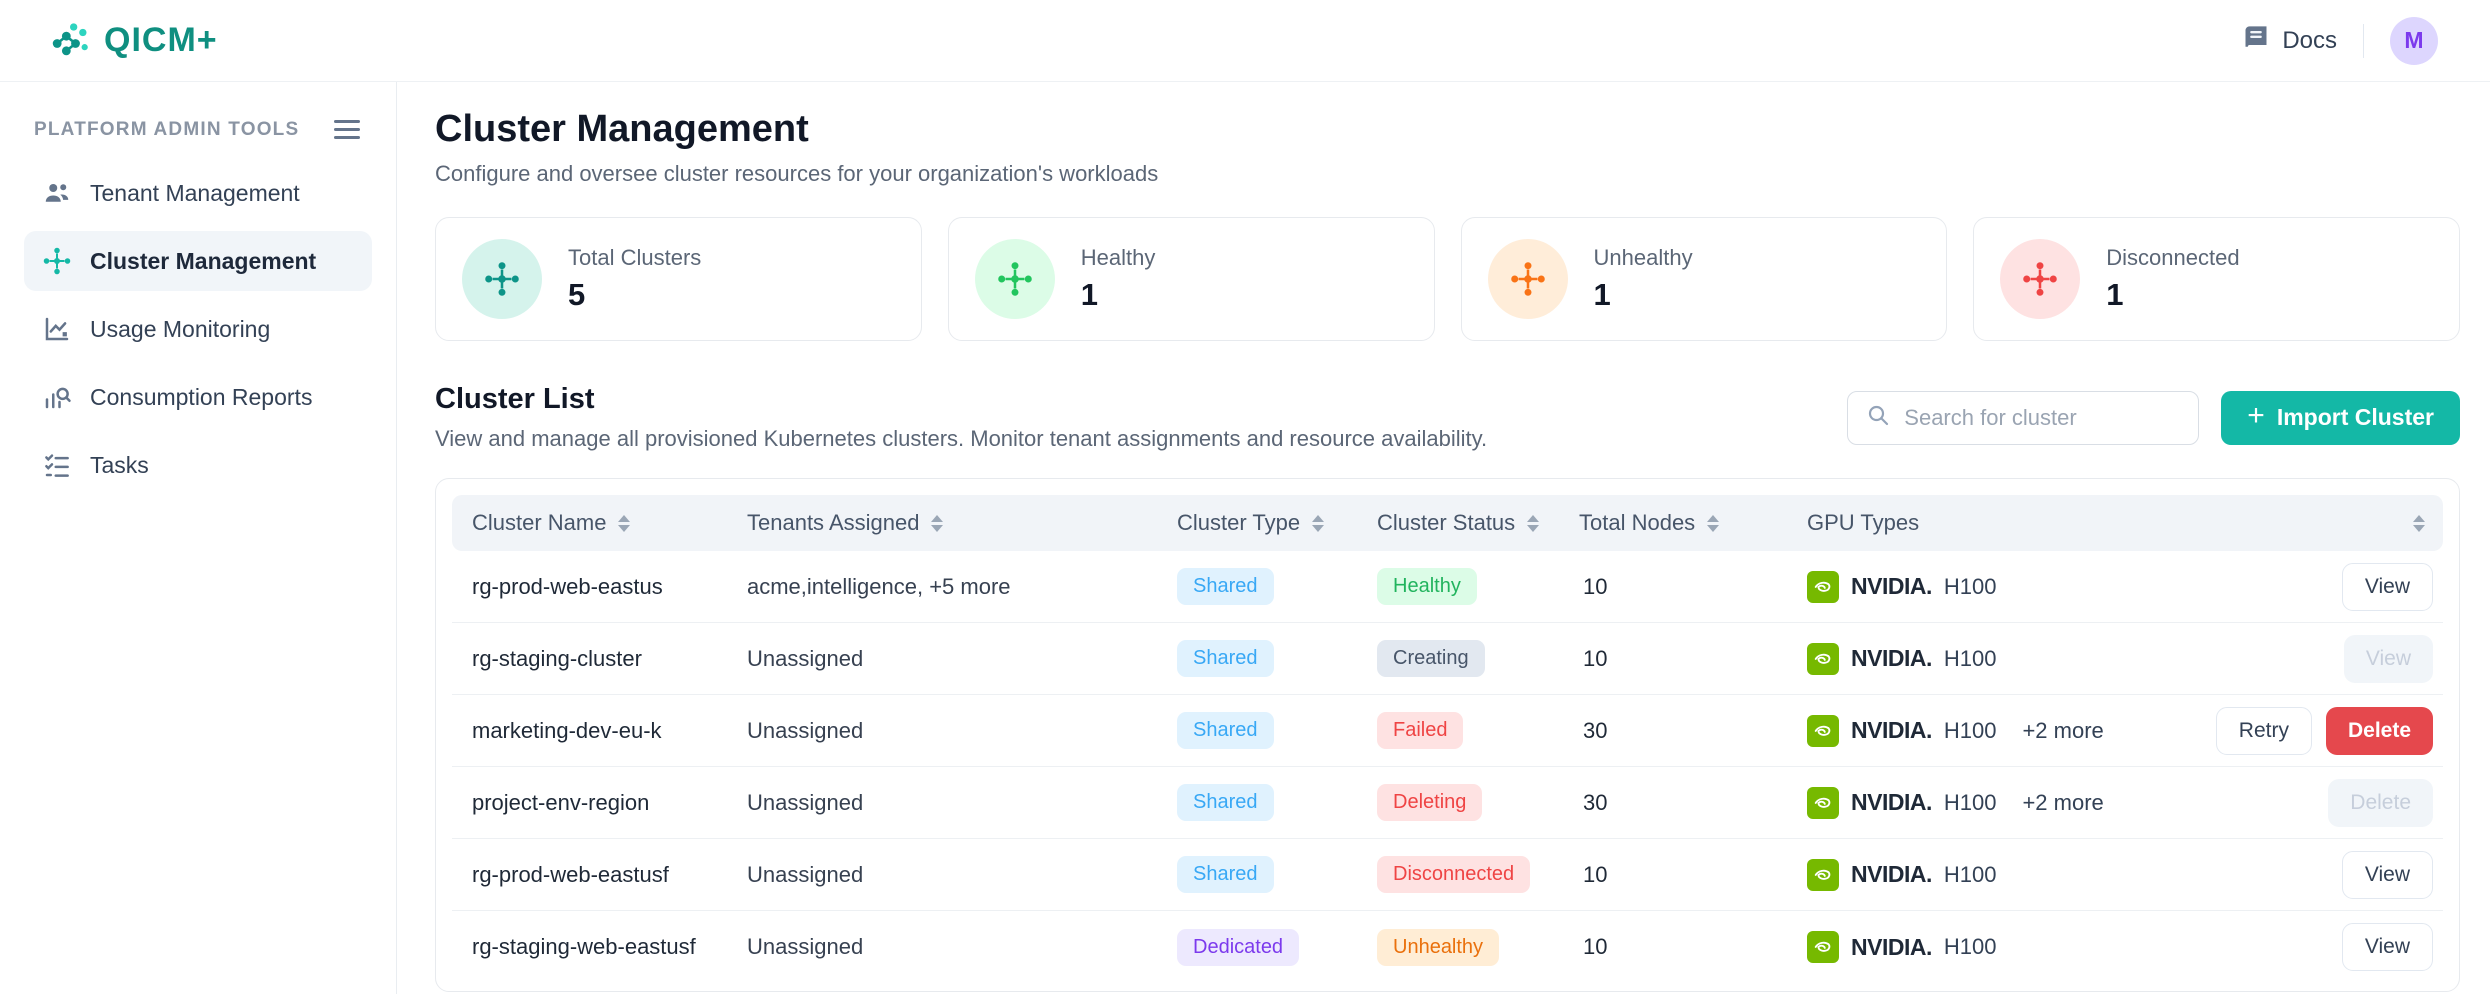 Image resolution: width=2490 pixels, height=994 pixels. I want to click on users-icon, so click(57, 193).